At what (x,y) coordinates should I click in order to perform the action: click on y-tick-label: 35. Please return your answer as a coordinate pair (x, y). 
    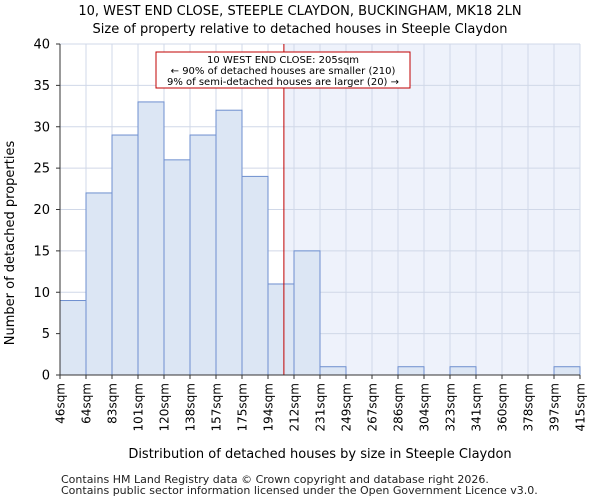
    Looking at the image, I should click on (41, 86).